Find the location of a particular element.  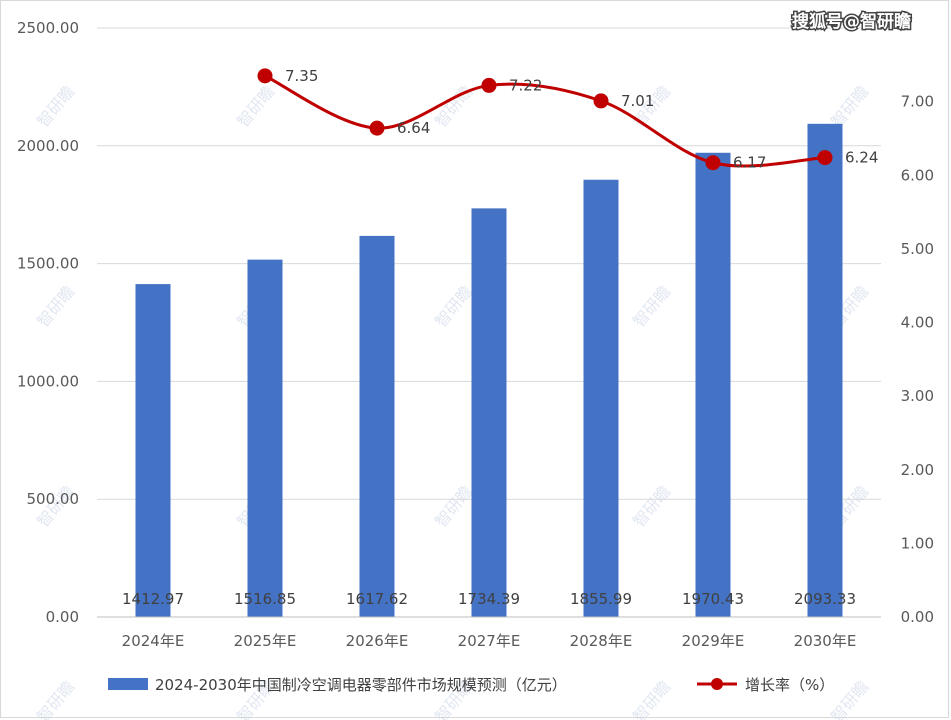

bar-value-label: 1412.97 is located at coordinates (153, 599).